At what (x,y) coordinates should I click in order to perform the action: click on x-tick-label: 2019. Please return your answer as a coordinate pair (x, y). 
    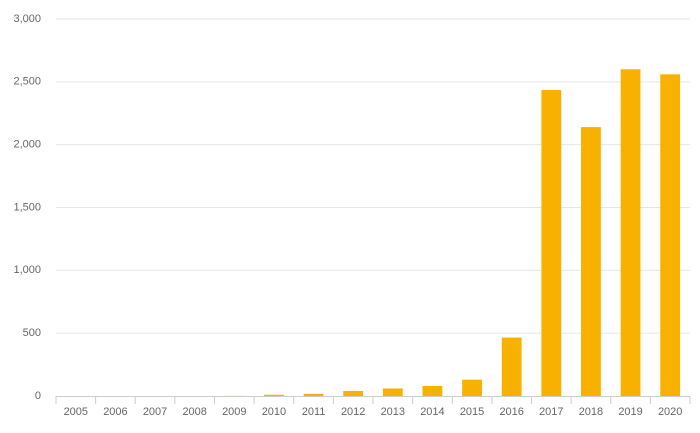
    Looking at the image, I should click on (630, 412).